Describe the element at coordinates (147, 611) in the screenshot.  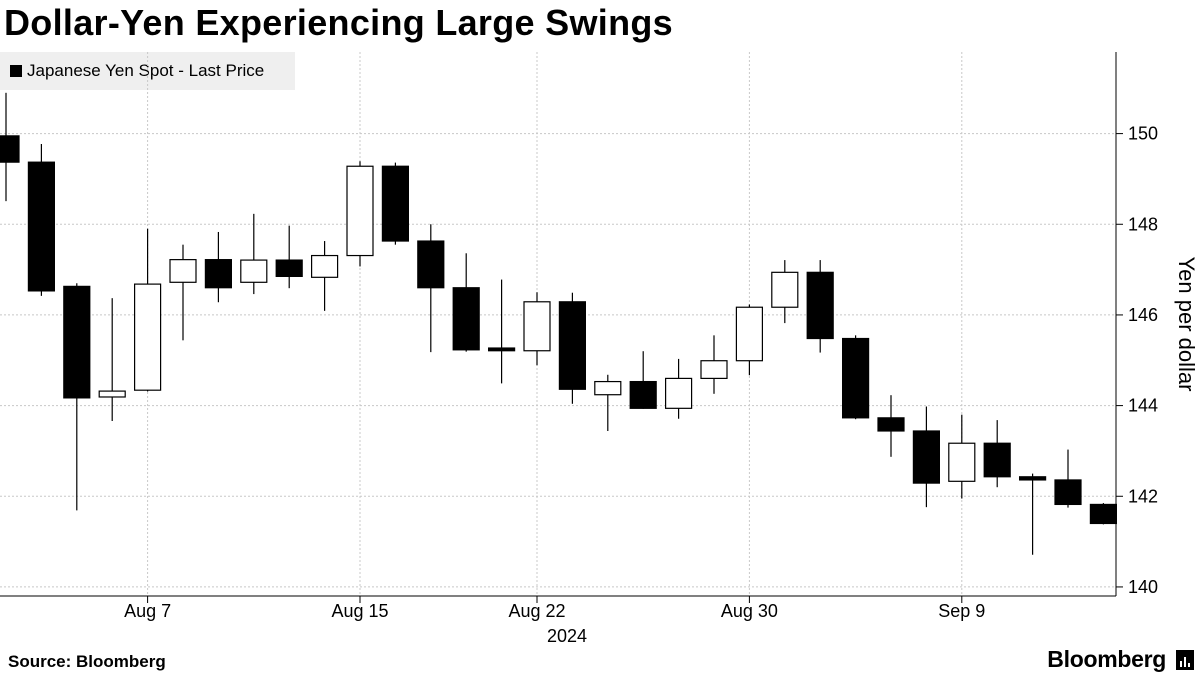
I see `x-tick-label: Aug 7` at that location.